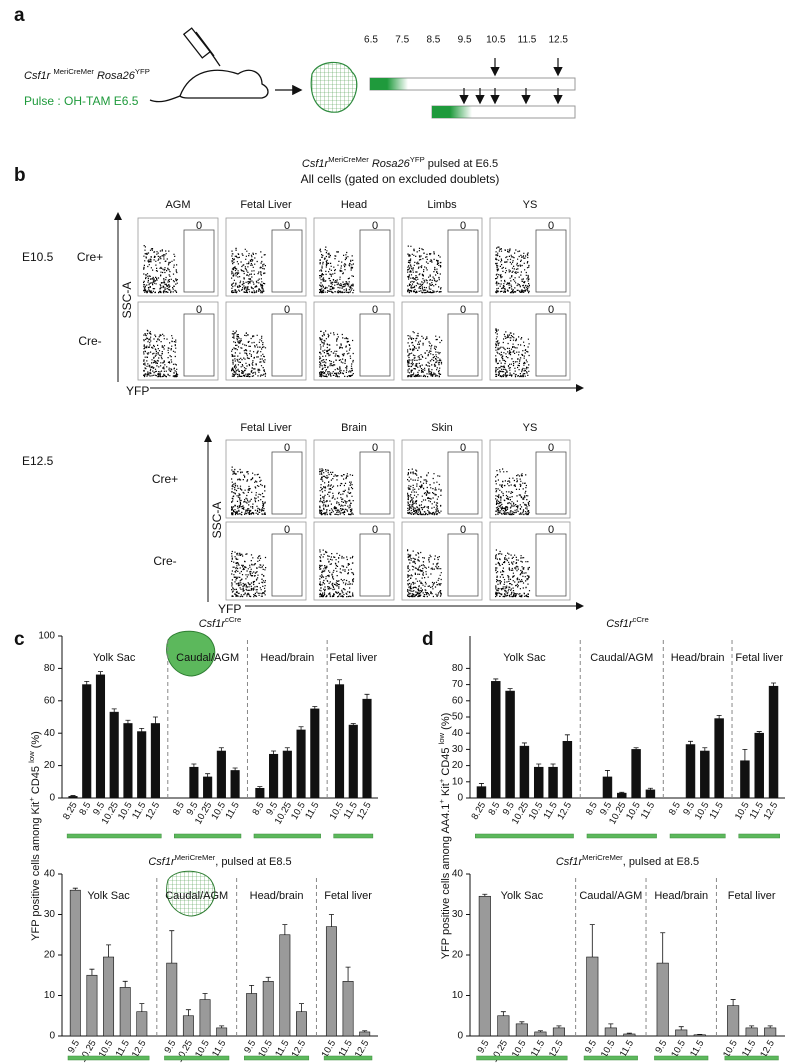  What do you see at coordinates (177, 205) in the screenshot?
I see `tissue-label: AGM` at bounding box center [177, 205].